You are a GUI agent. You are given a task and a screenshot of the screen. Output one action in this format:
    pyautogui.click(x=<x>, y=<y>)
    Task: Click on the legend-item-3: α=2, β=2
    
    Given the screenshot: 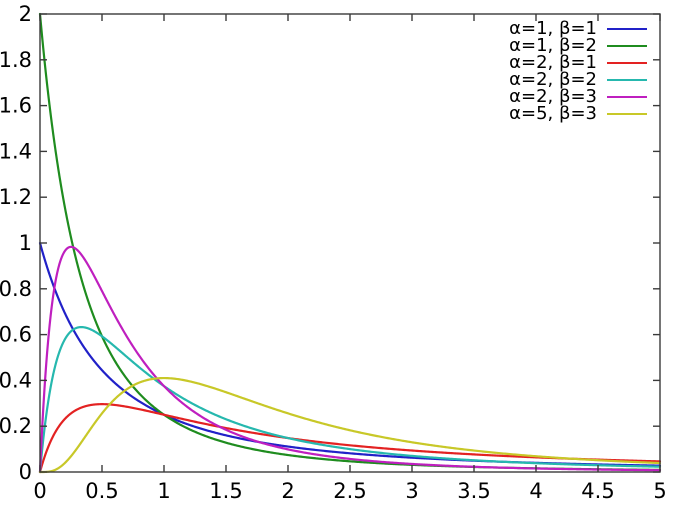 What is the action you would take?
    pyautogui.click(x=578, y=79)
    